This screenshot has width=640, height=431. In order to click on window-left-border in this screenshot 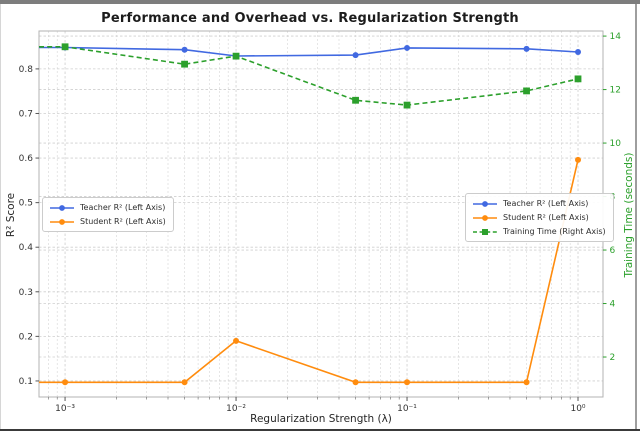, I will do `click(0, 217)`.